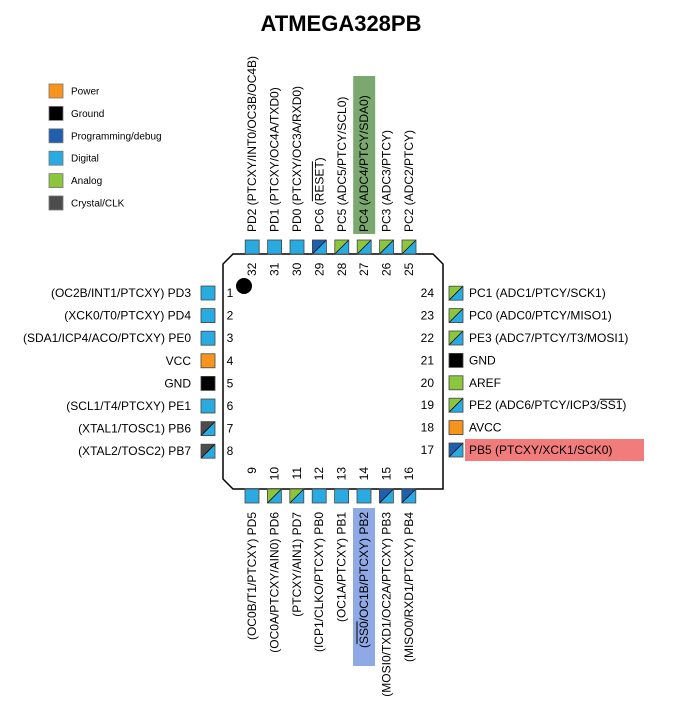 The image size is (682, 717). Describe the element at coordinates (230, 361) in the screenshot. I see `pin-number-4: 4` at that location.